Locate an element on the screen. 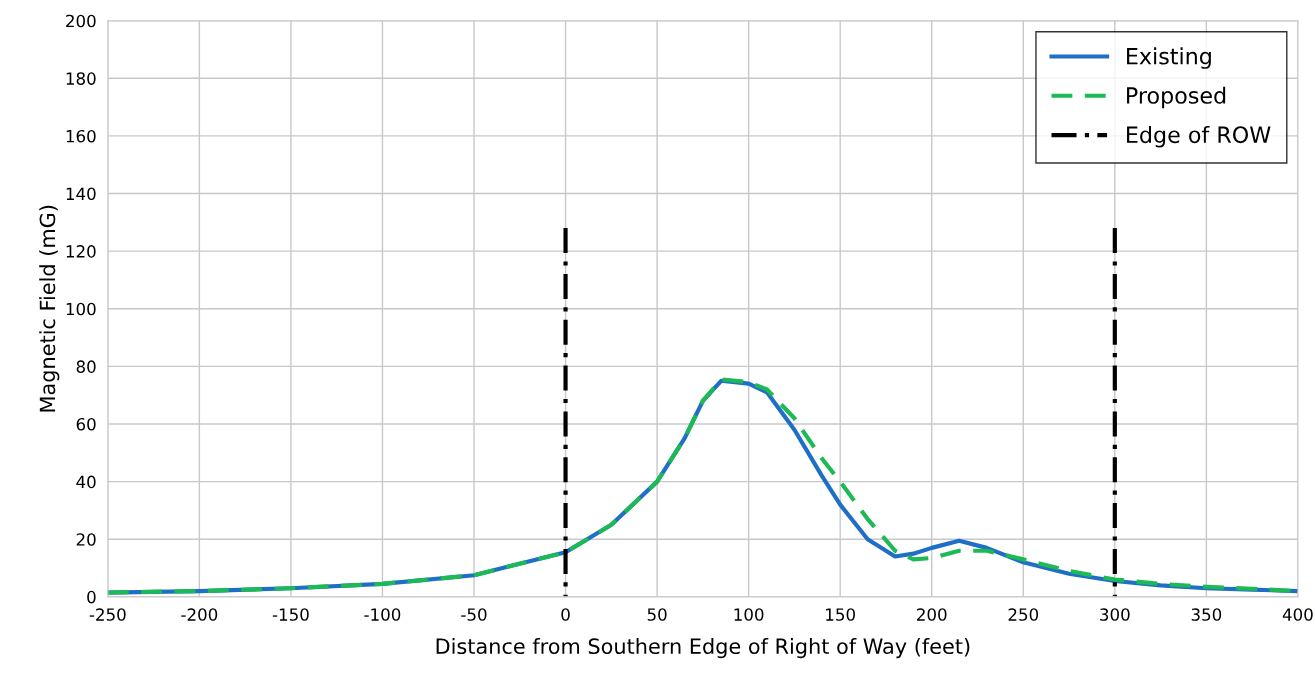 This screenshot has width=1315, height=690. x-tick-label: -50 is located at coordinates (474, 614).